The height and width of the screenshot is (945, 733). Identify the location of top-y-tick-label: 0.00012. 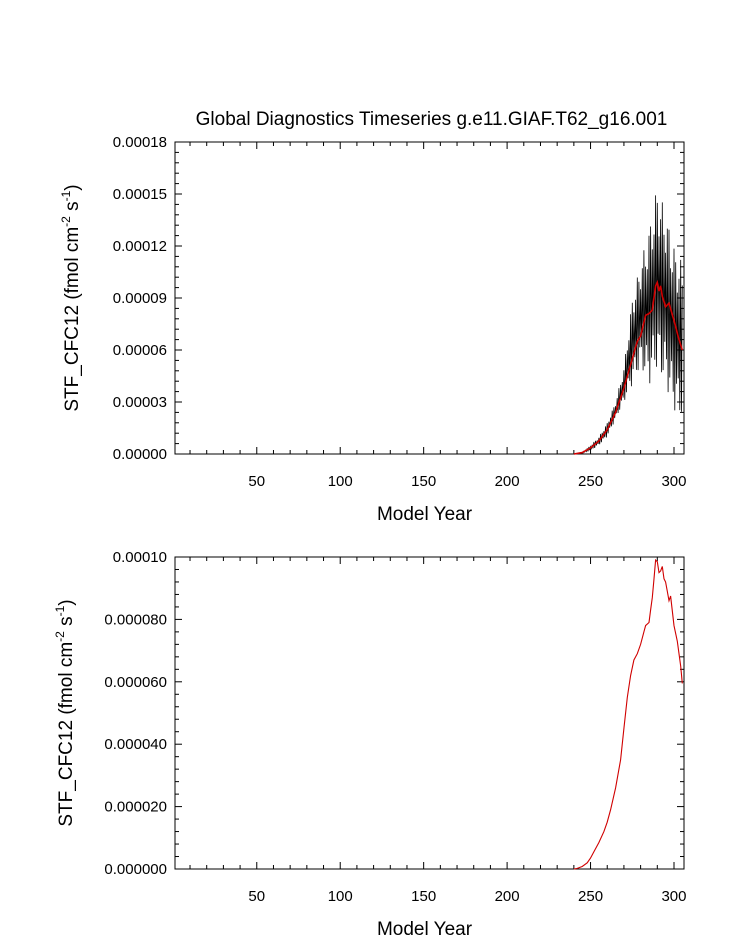
(140, 246).